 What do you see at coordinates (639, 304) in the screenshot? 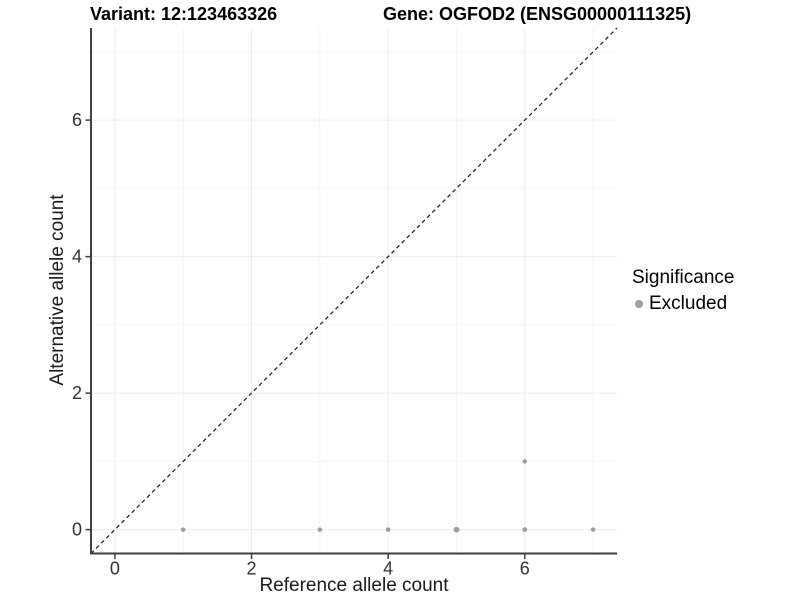
I see `legend-point-icon` at bounding box center [639, 304].